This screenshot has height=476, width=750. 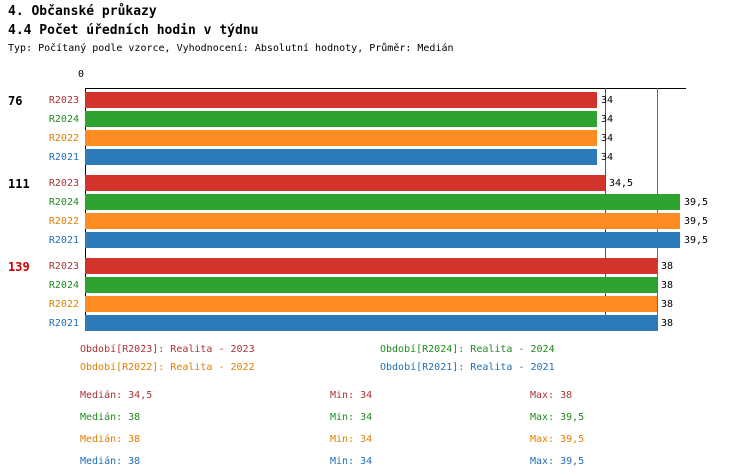 I want to click on stat-min-r2024: Min: 34, so click(x=351, y=417).